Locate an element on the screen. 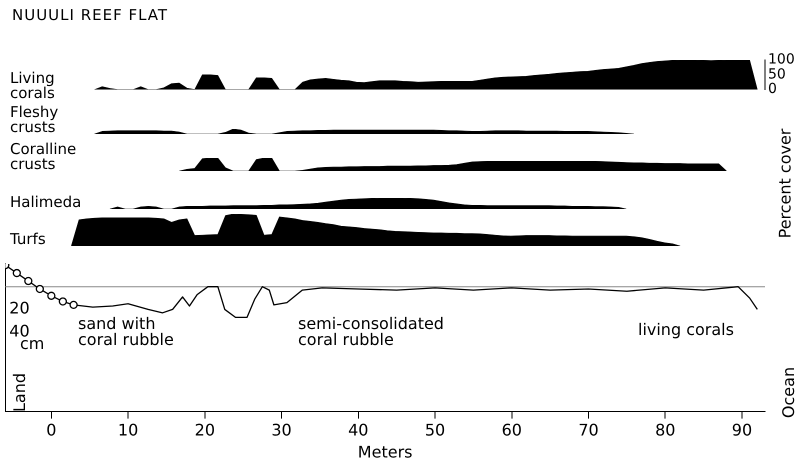 Image resolution: width=805 pixels, height=467 pixels. x-axis-title: Meters is located at coordinates (385, 452).